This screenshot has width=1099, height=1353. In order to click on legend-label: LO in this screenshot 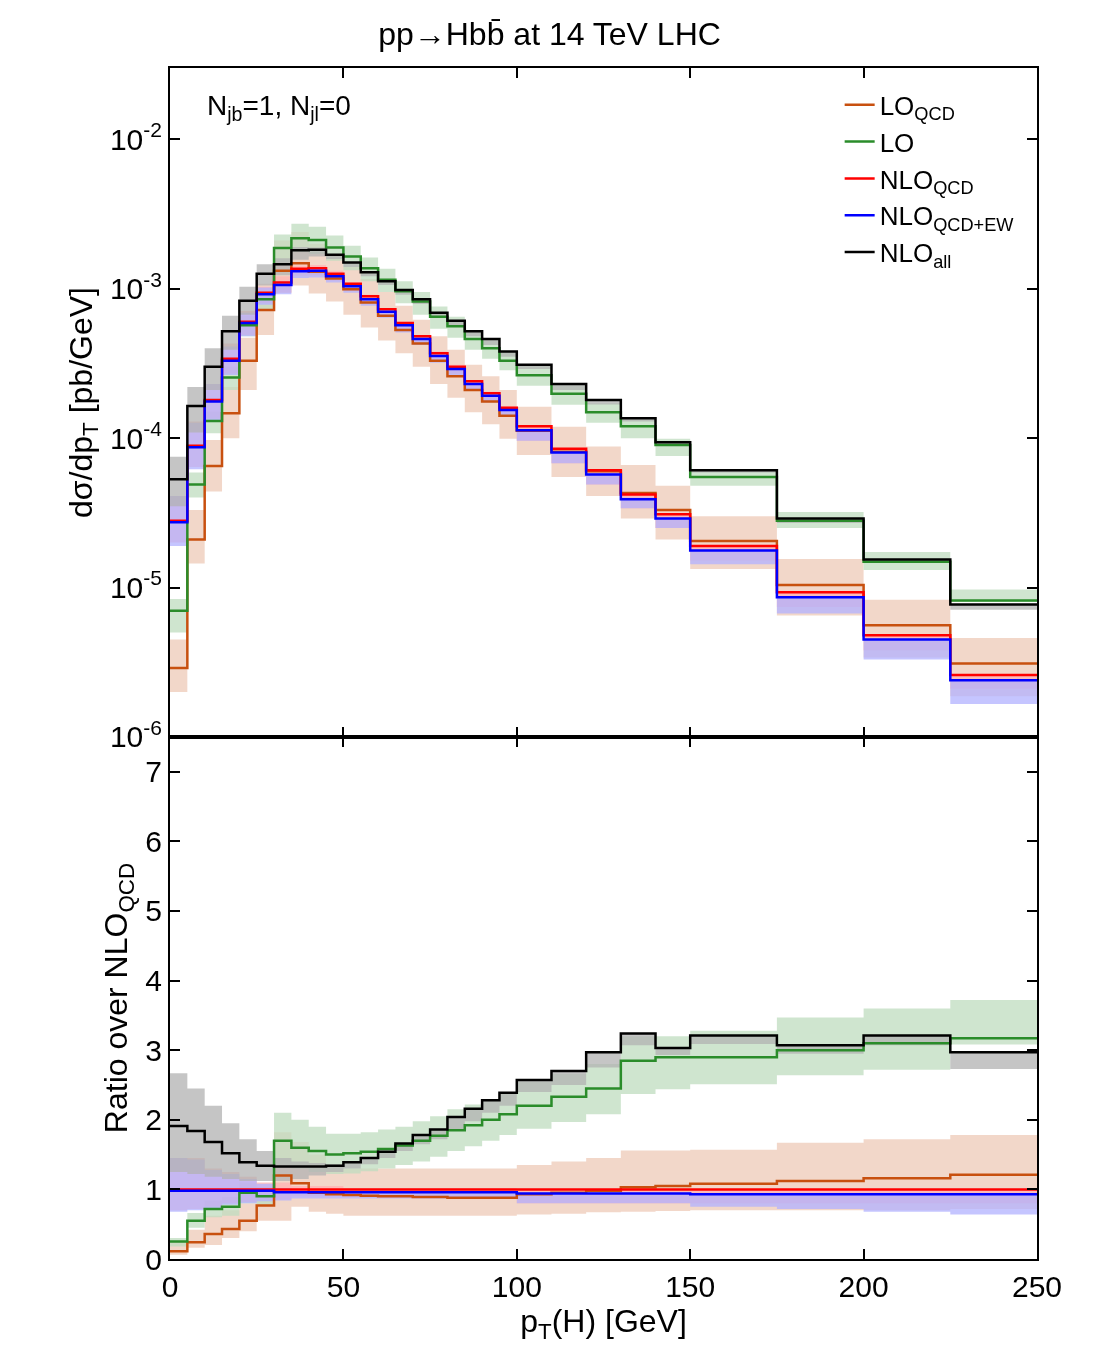, I will do `click(897, 142)`.